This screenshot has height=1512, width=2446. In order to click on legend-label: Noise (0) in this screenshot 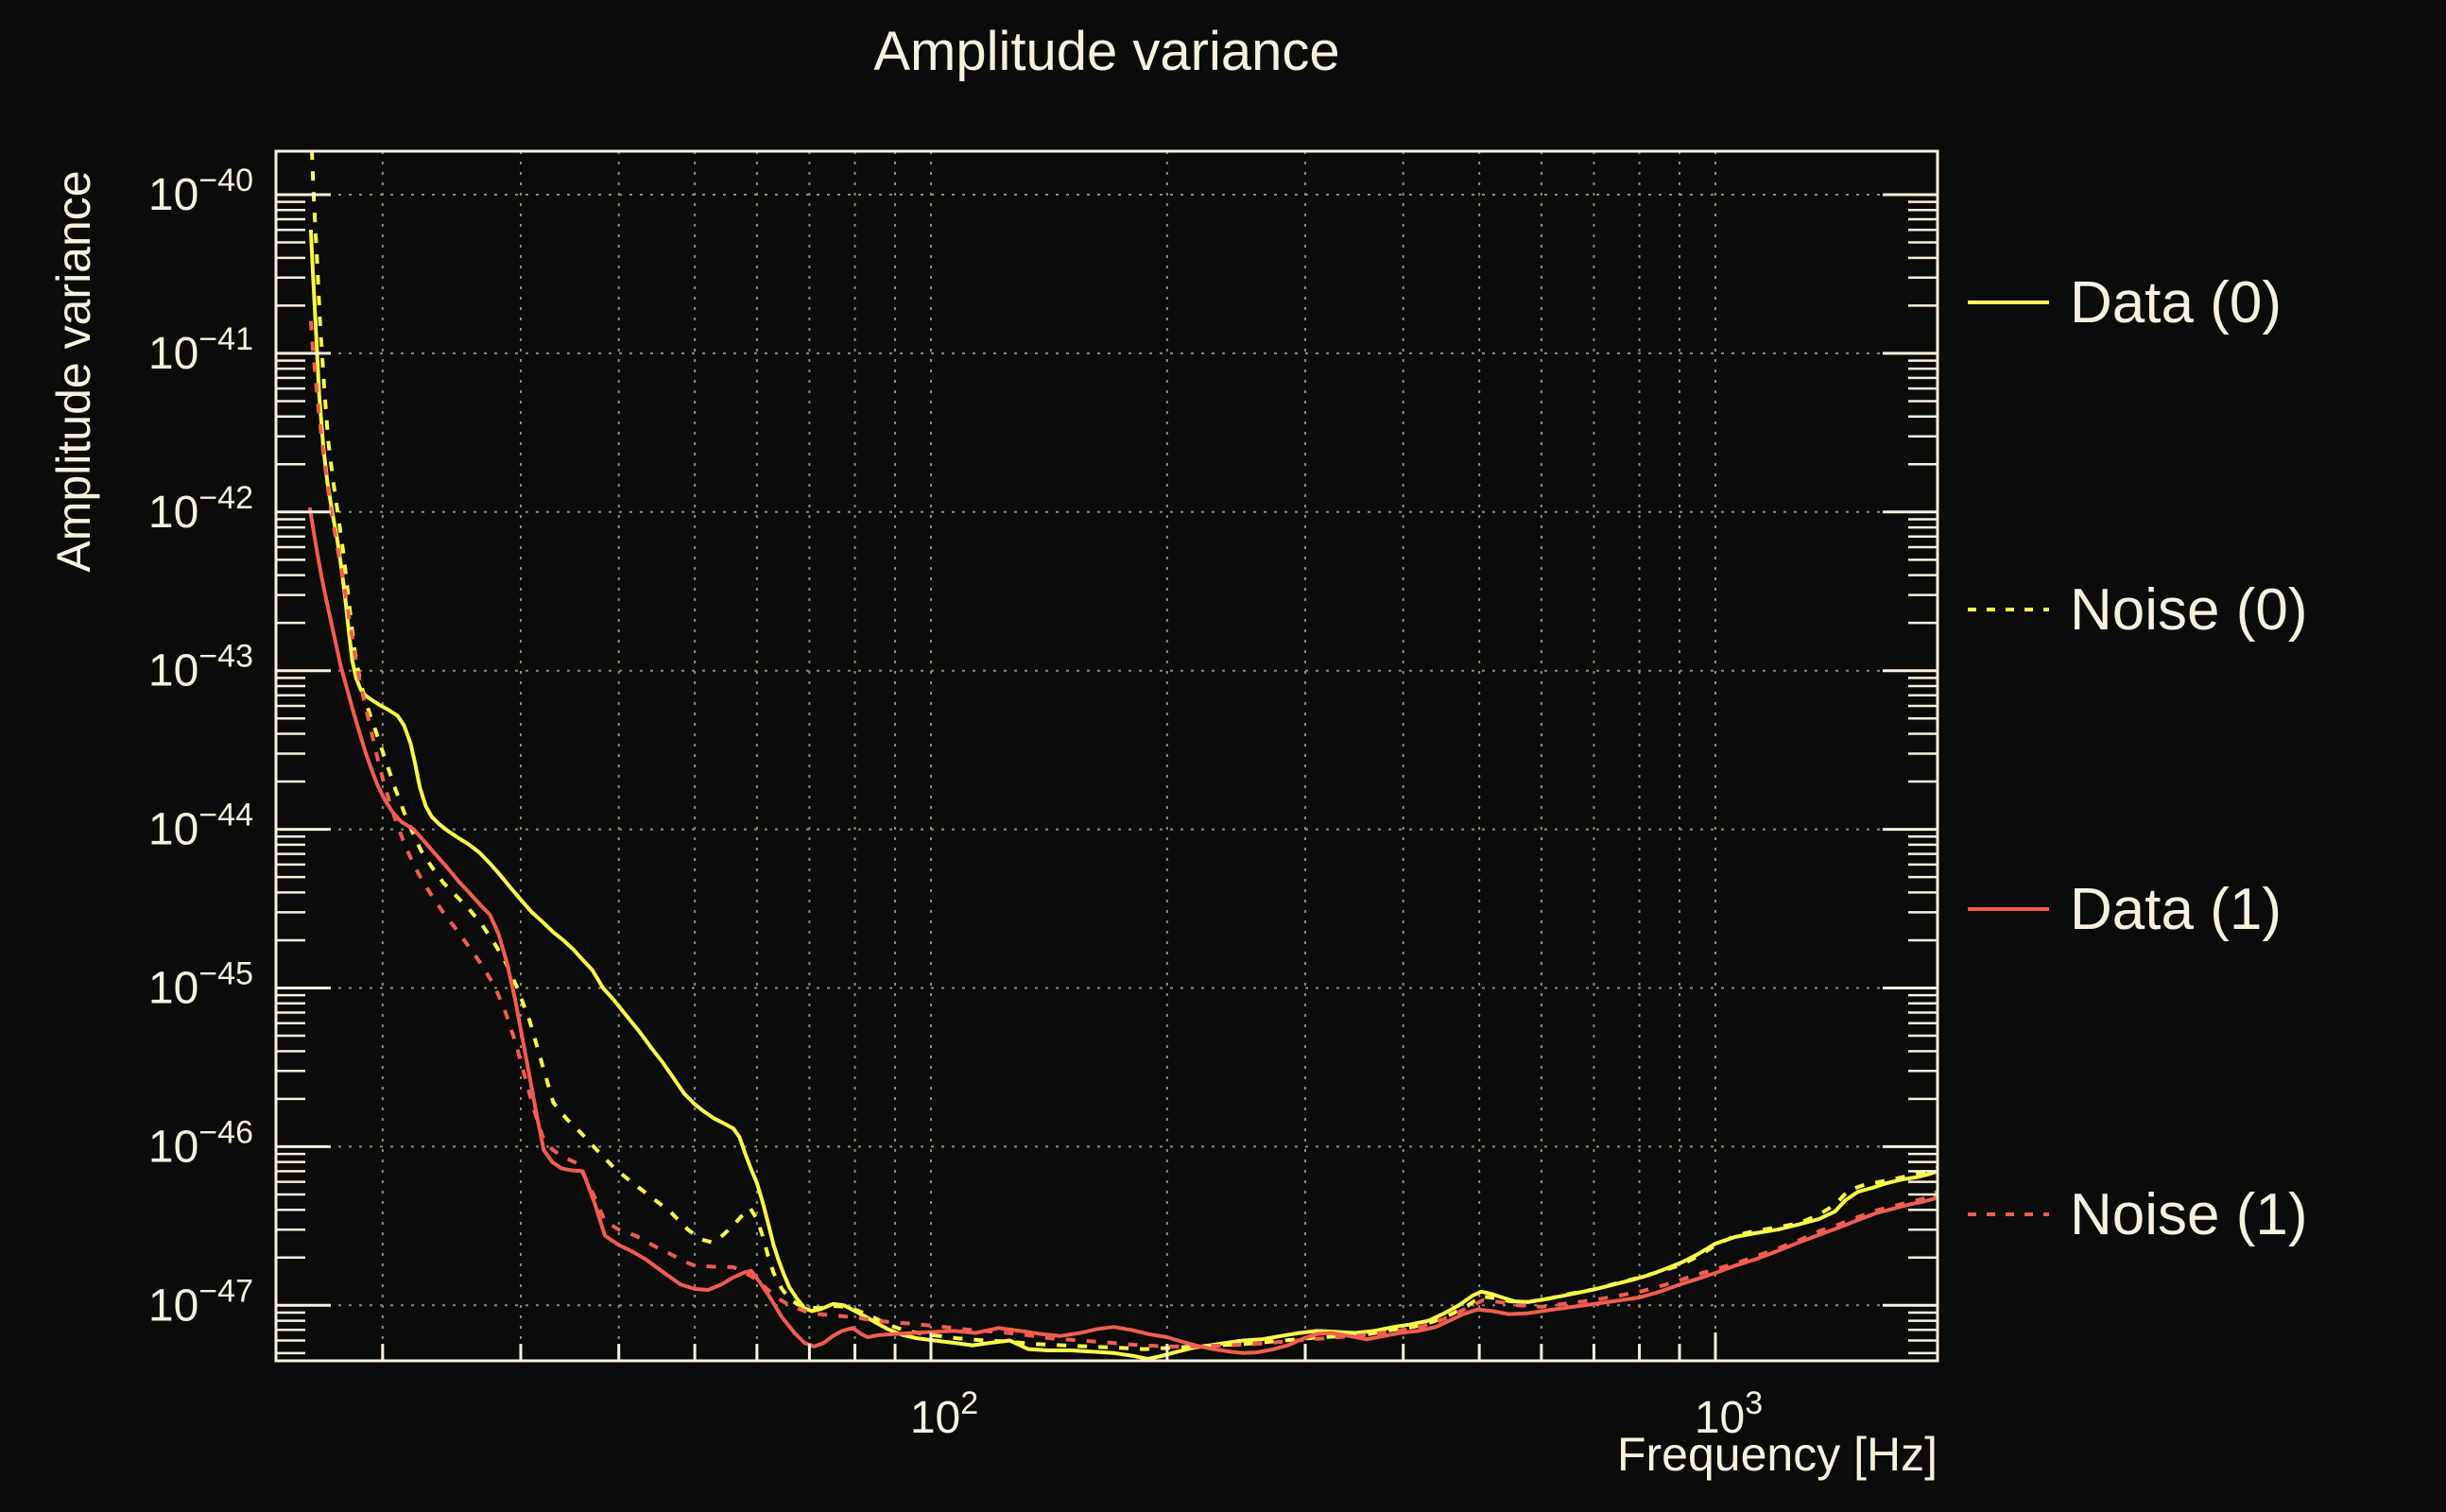, I will do `click(2189, 610)`.